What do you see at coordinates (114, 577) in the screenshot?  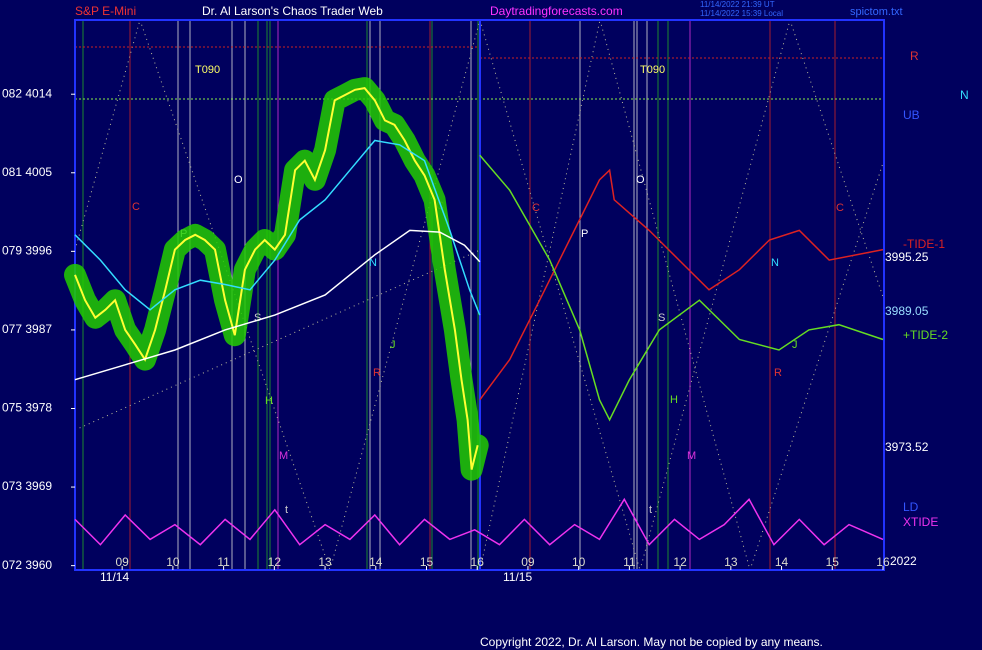 I see `day-label: 11/14` at bounding box center [114, 577].